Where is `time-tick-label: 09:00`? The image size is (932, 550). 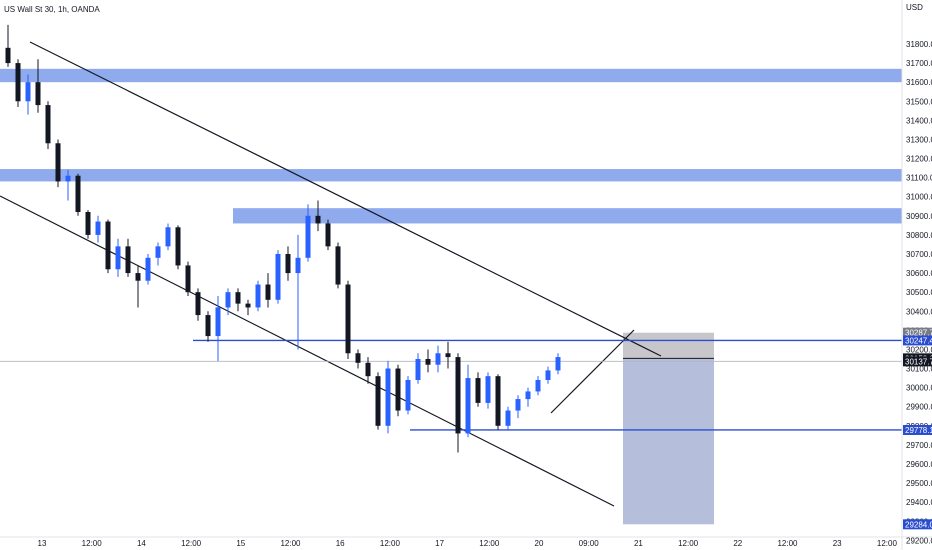
time-tick-label: 09:00 is located at coordinates (589, 543).